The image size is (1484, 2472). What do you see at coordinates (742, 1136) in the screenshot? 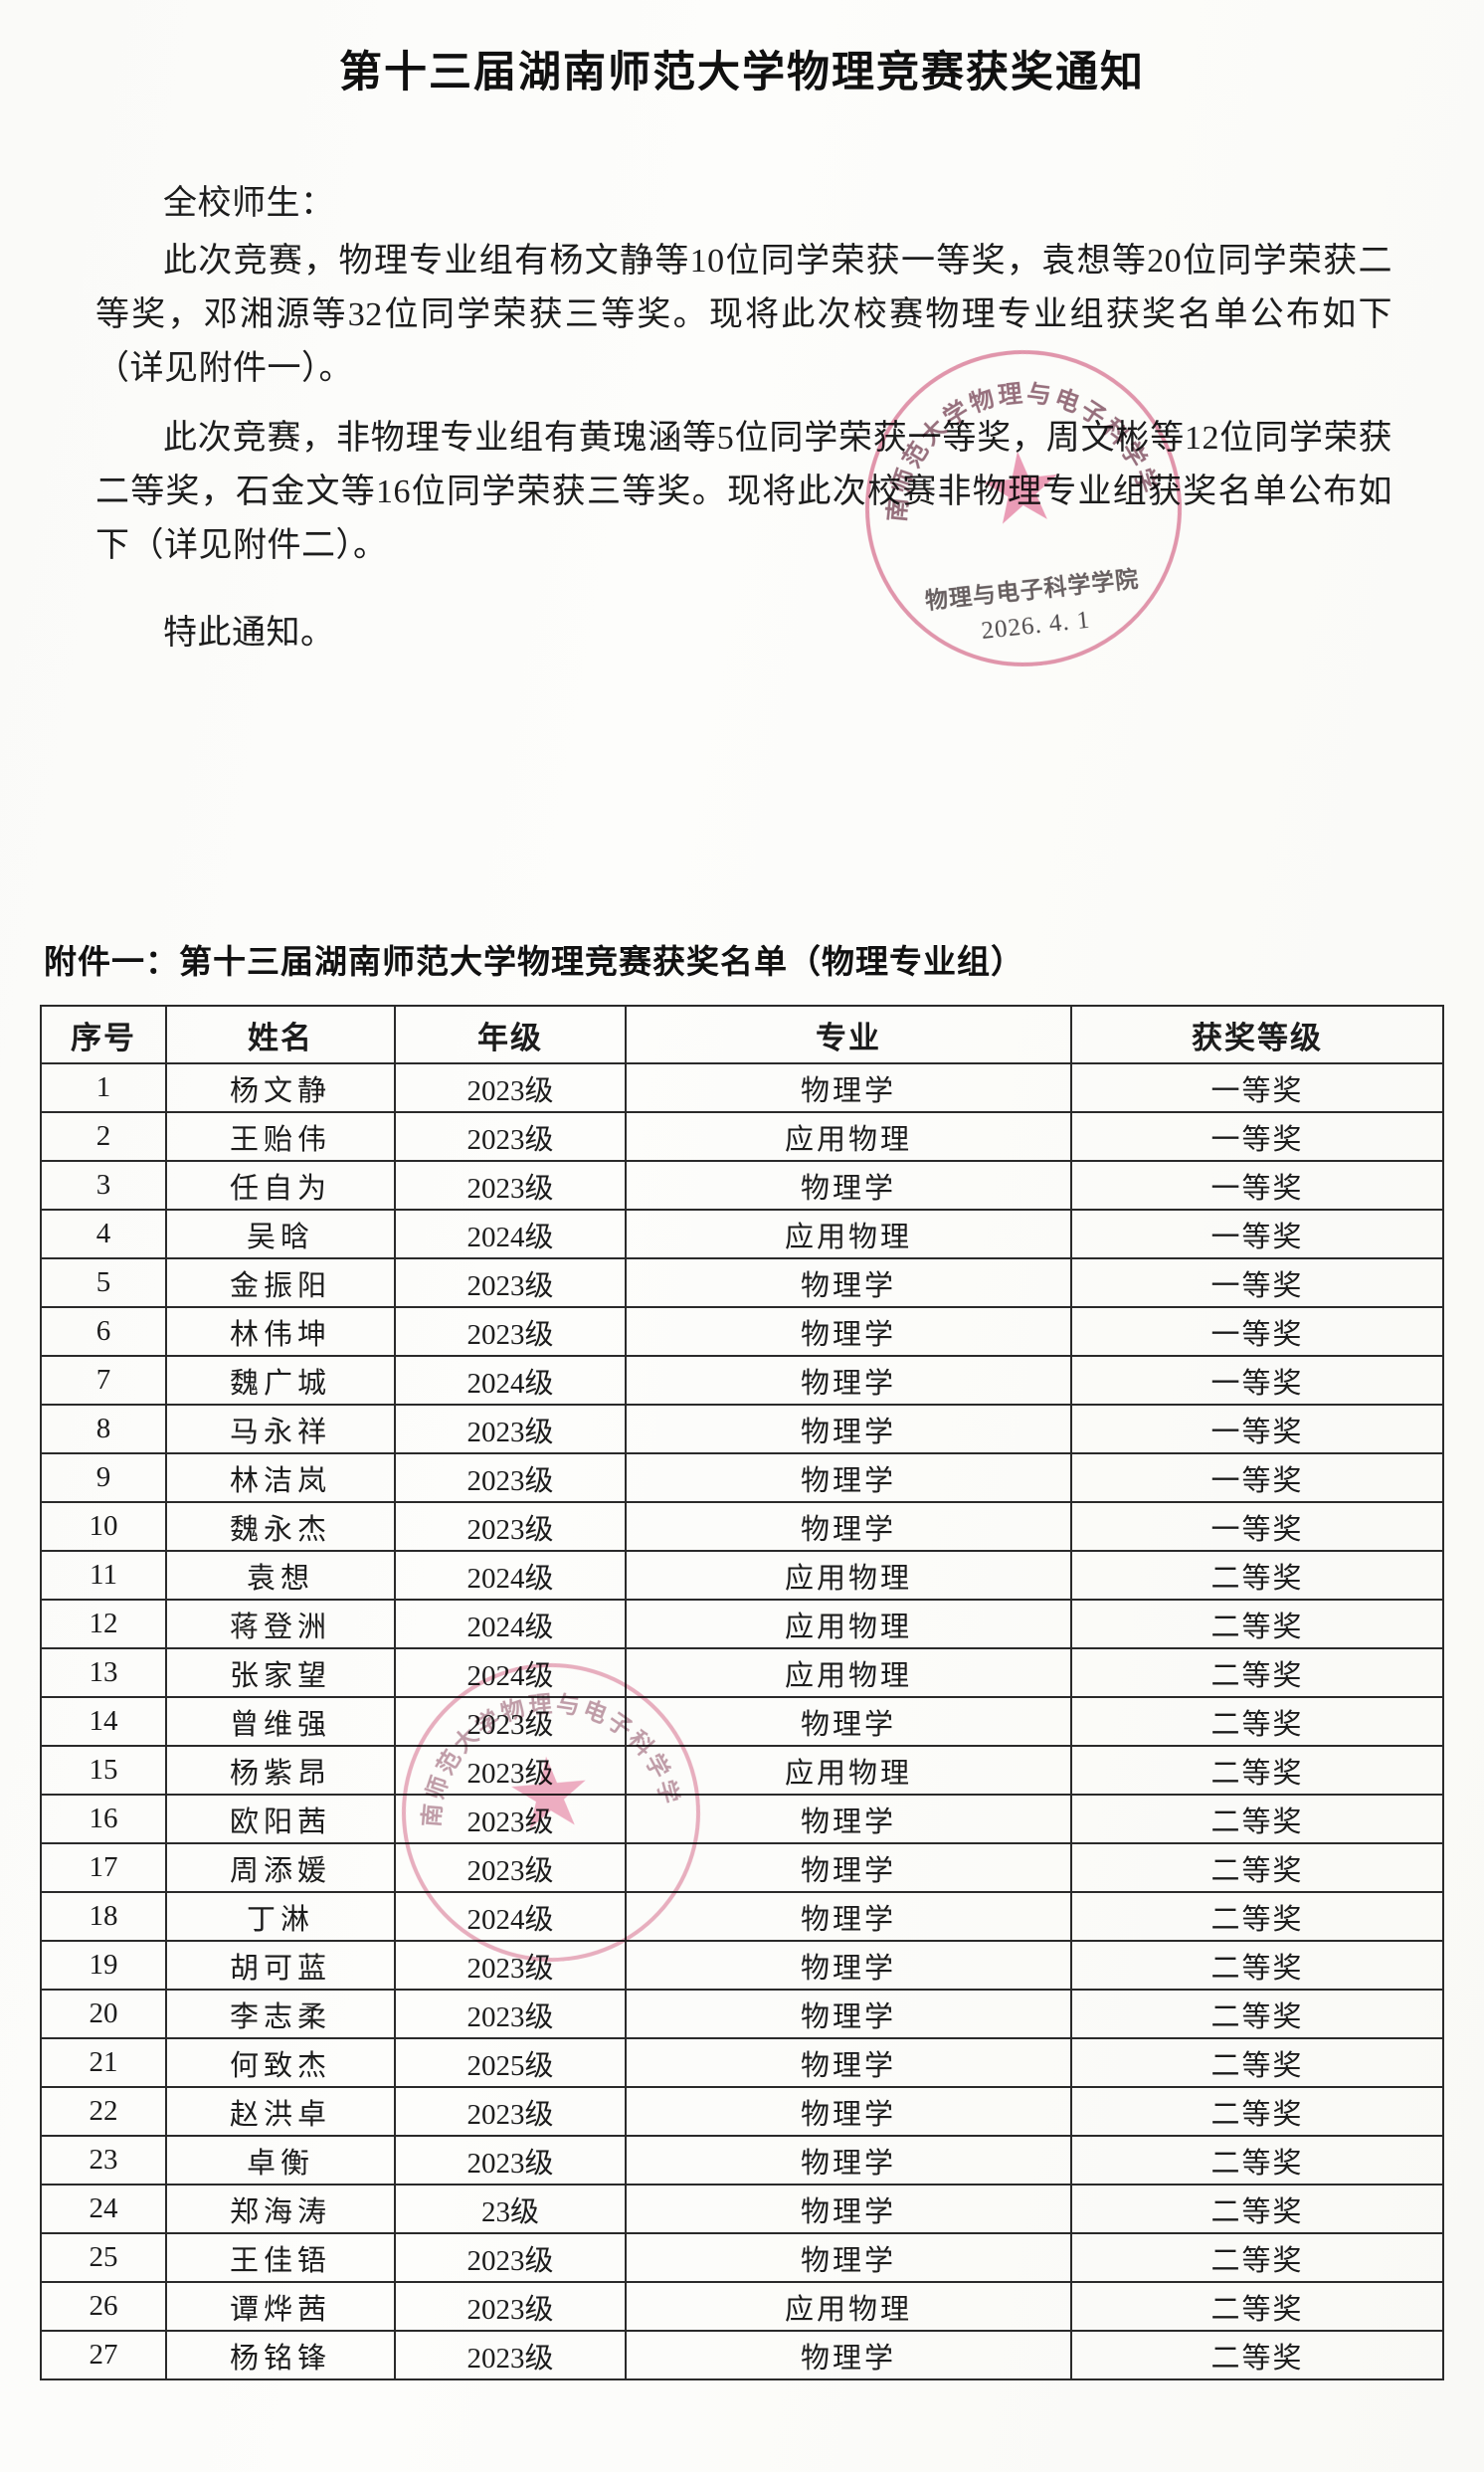
I see `table-row: 2 王贻伟 2023级 应用物理 一等奖` at bounding box center [742, 1136].